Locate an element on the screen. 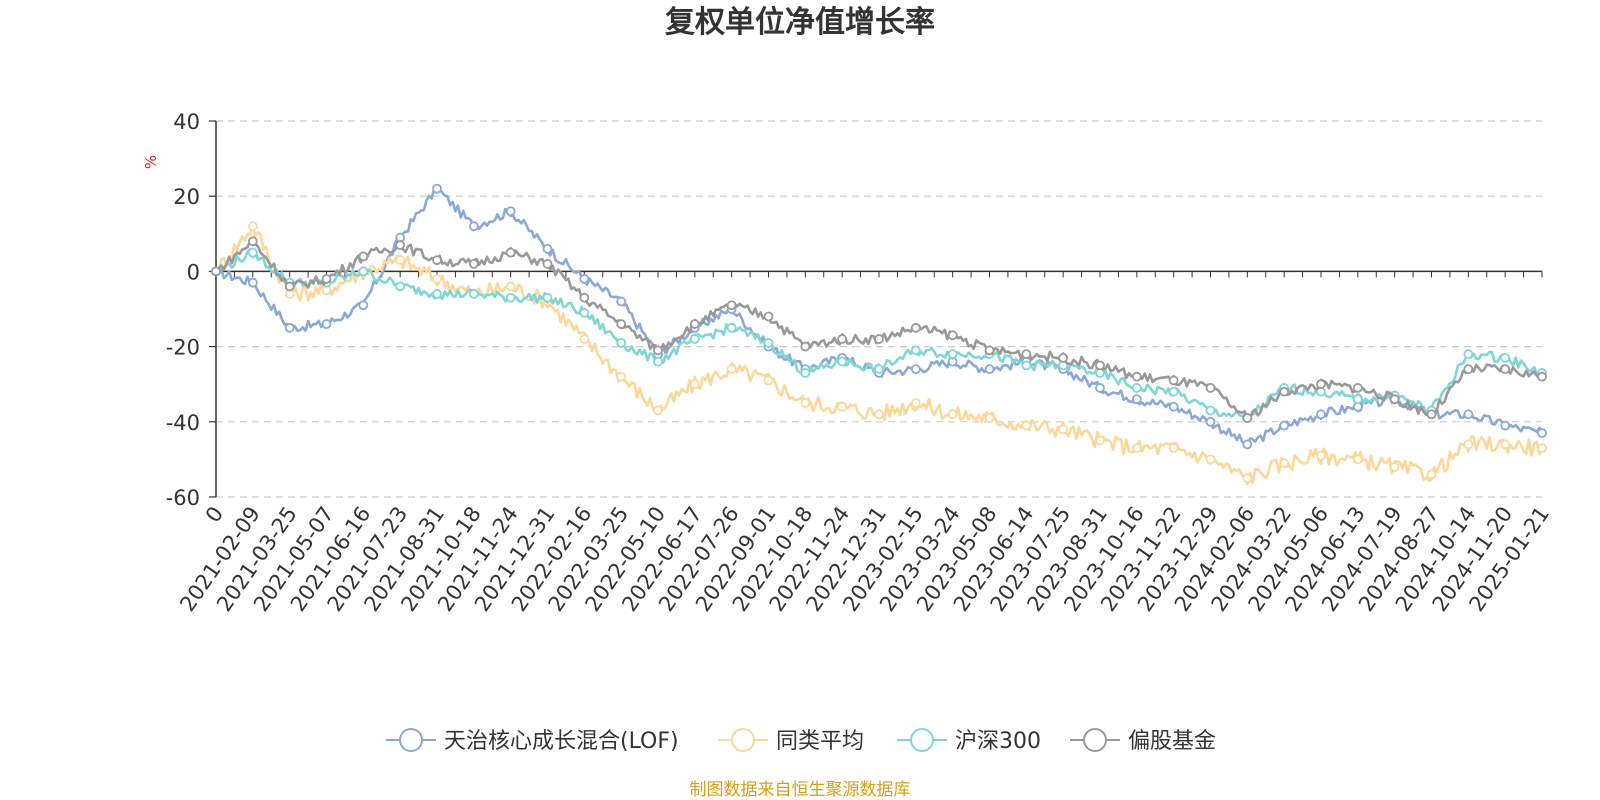 The width and height of the screenshot is (1600, 800). legend-item: 沪深300 is located at coordinates (969, 741).